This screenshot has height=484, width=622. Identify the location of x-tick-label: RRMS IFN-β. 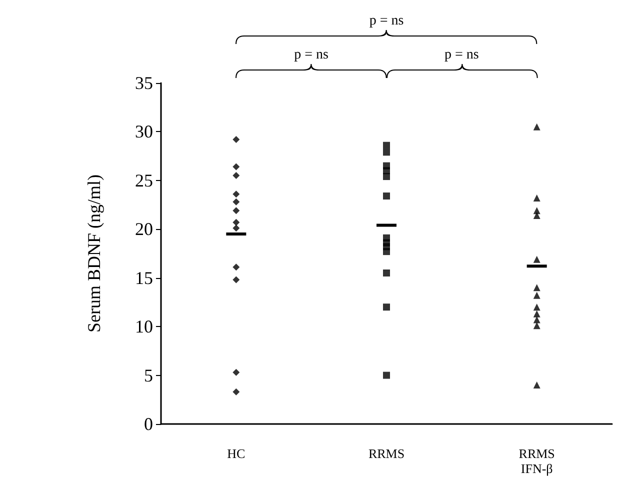
(536, 461).